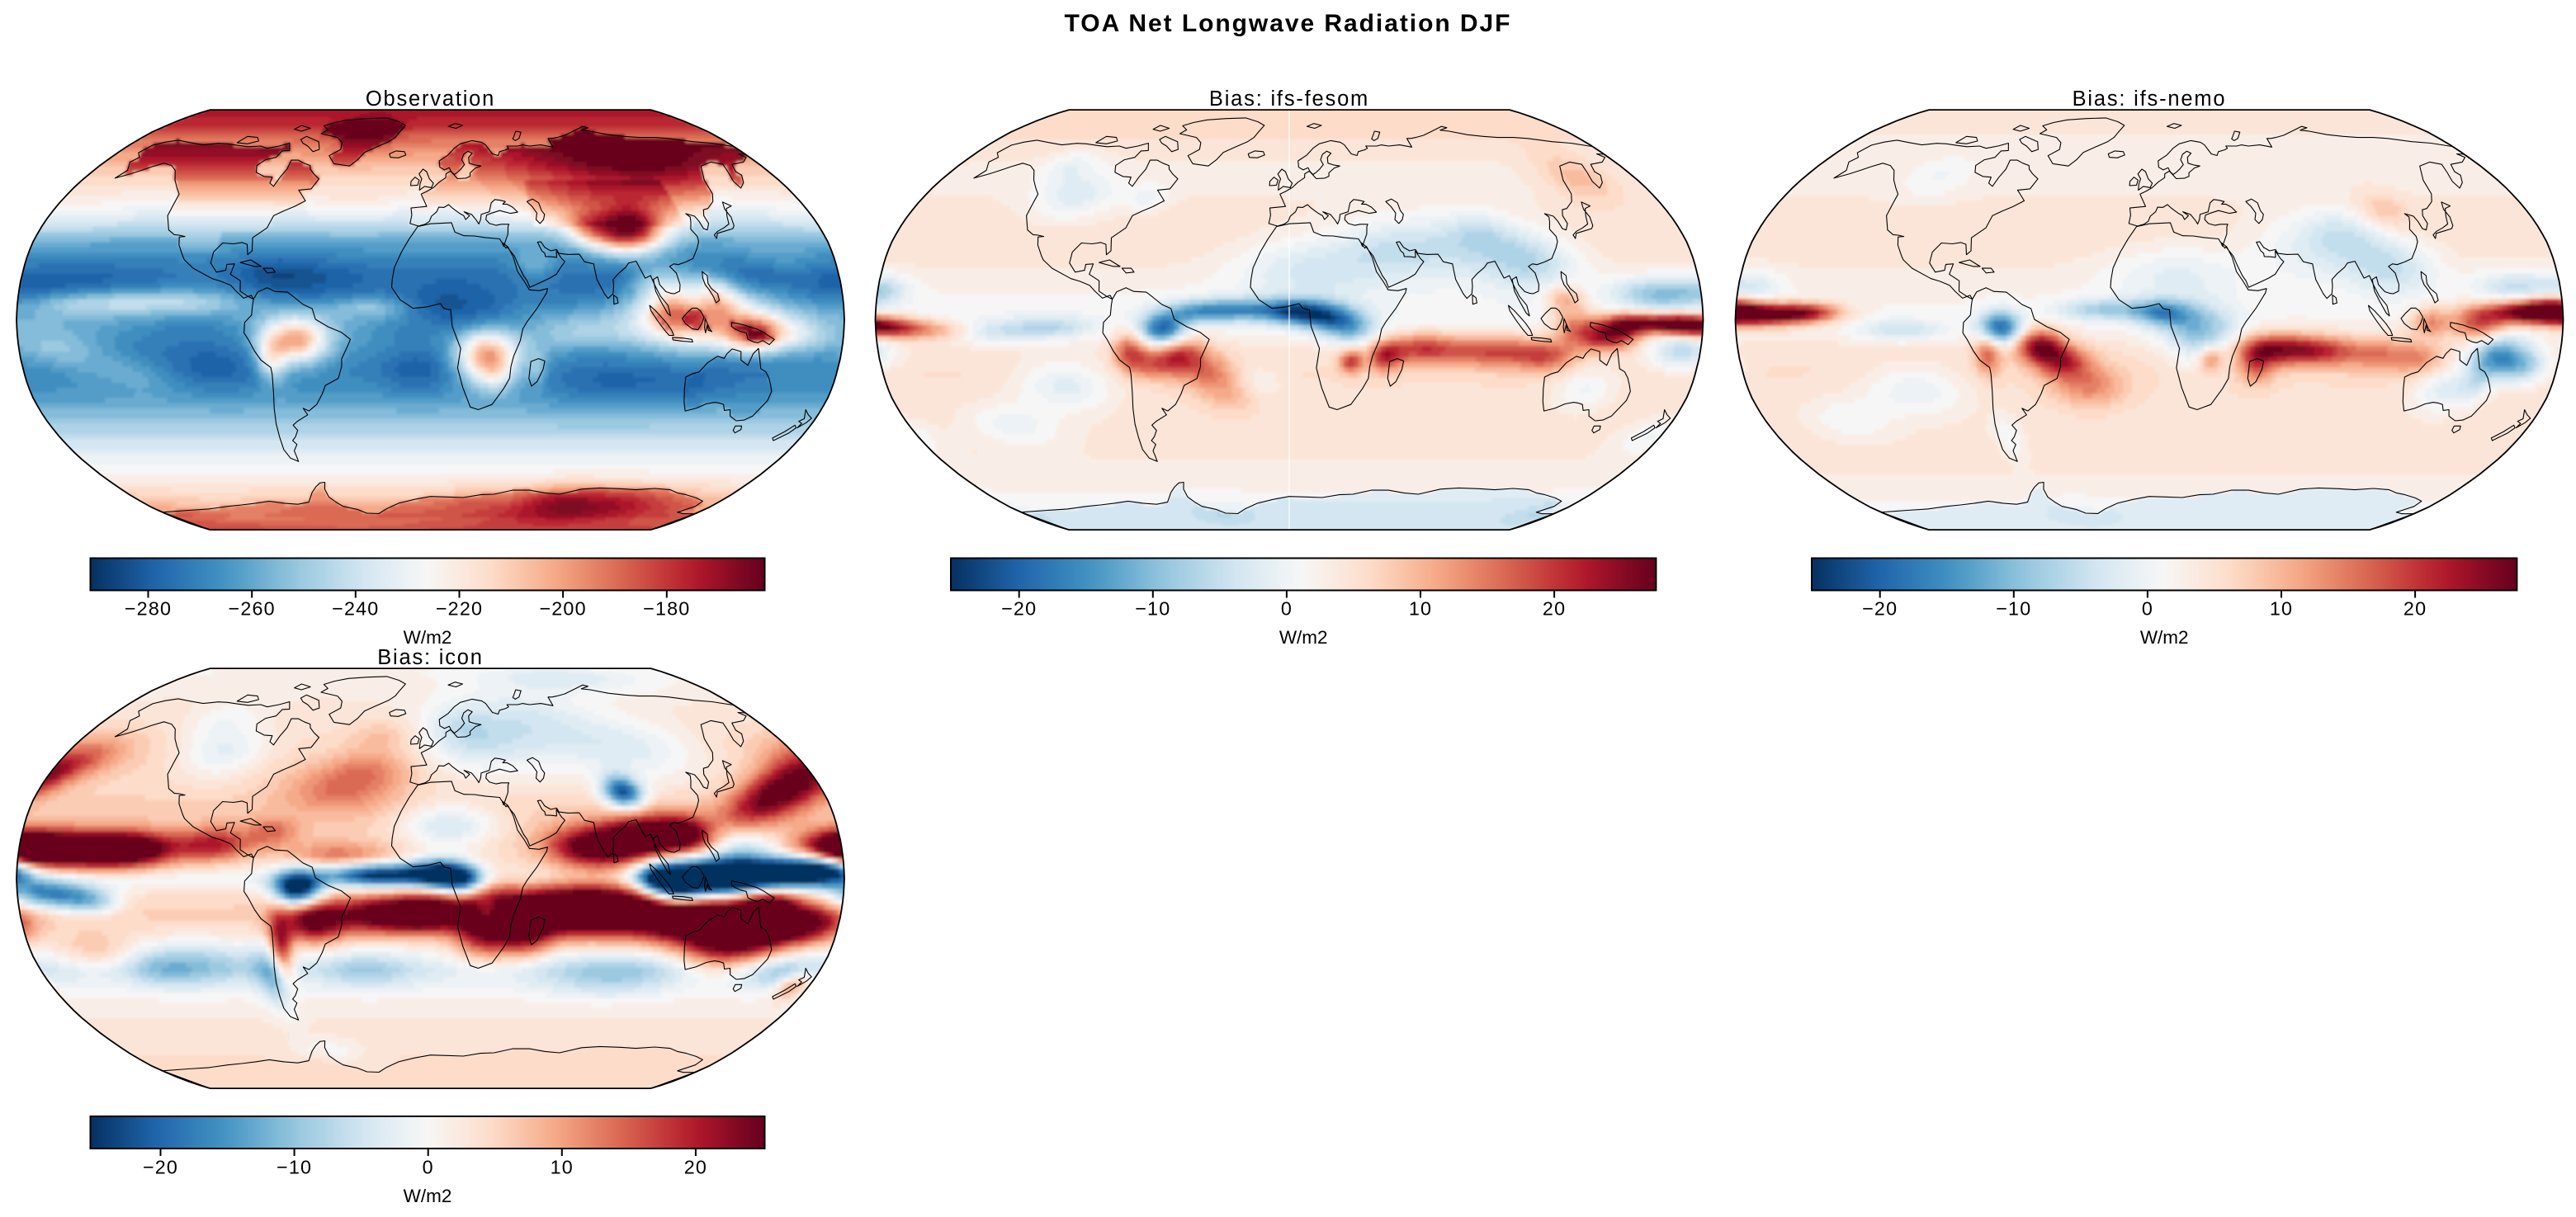 The height and width of the screenshot is (1217, 2576). Describe the element at coordinates (252, 609) in the screenshot. I see `svg-text: −260` at that location.